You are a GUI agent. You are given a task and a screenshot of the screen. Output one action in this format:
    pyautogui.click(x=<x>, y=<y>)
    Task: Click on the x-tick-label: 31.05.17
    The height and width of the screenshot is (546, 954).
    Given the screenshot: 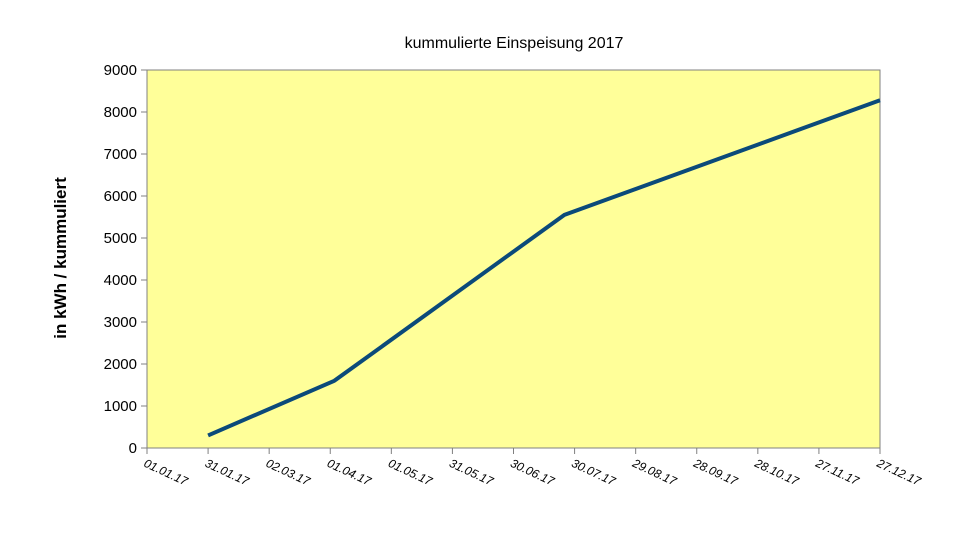 What is the action you would take?
    pyautogui.click(x=471, y=472)
    